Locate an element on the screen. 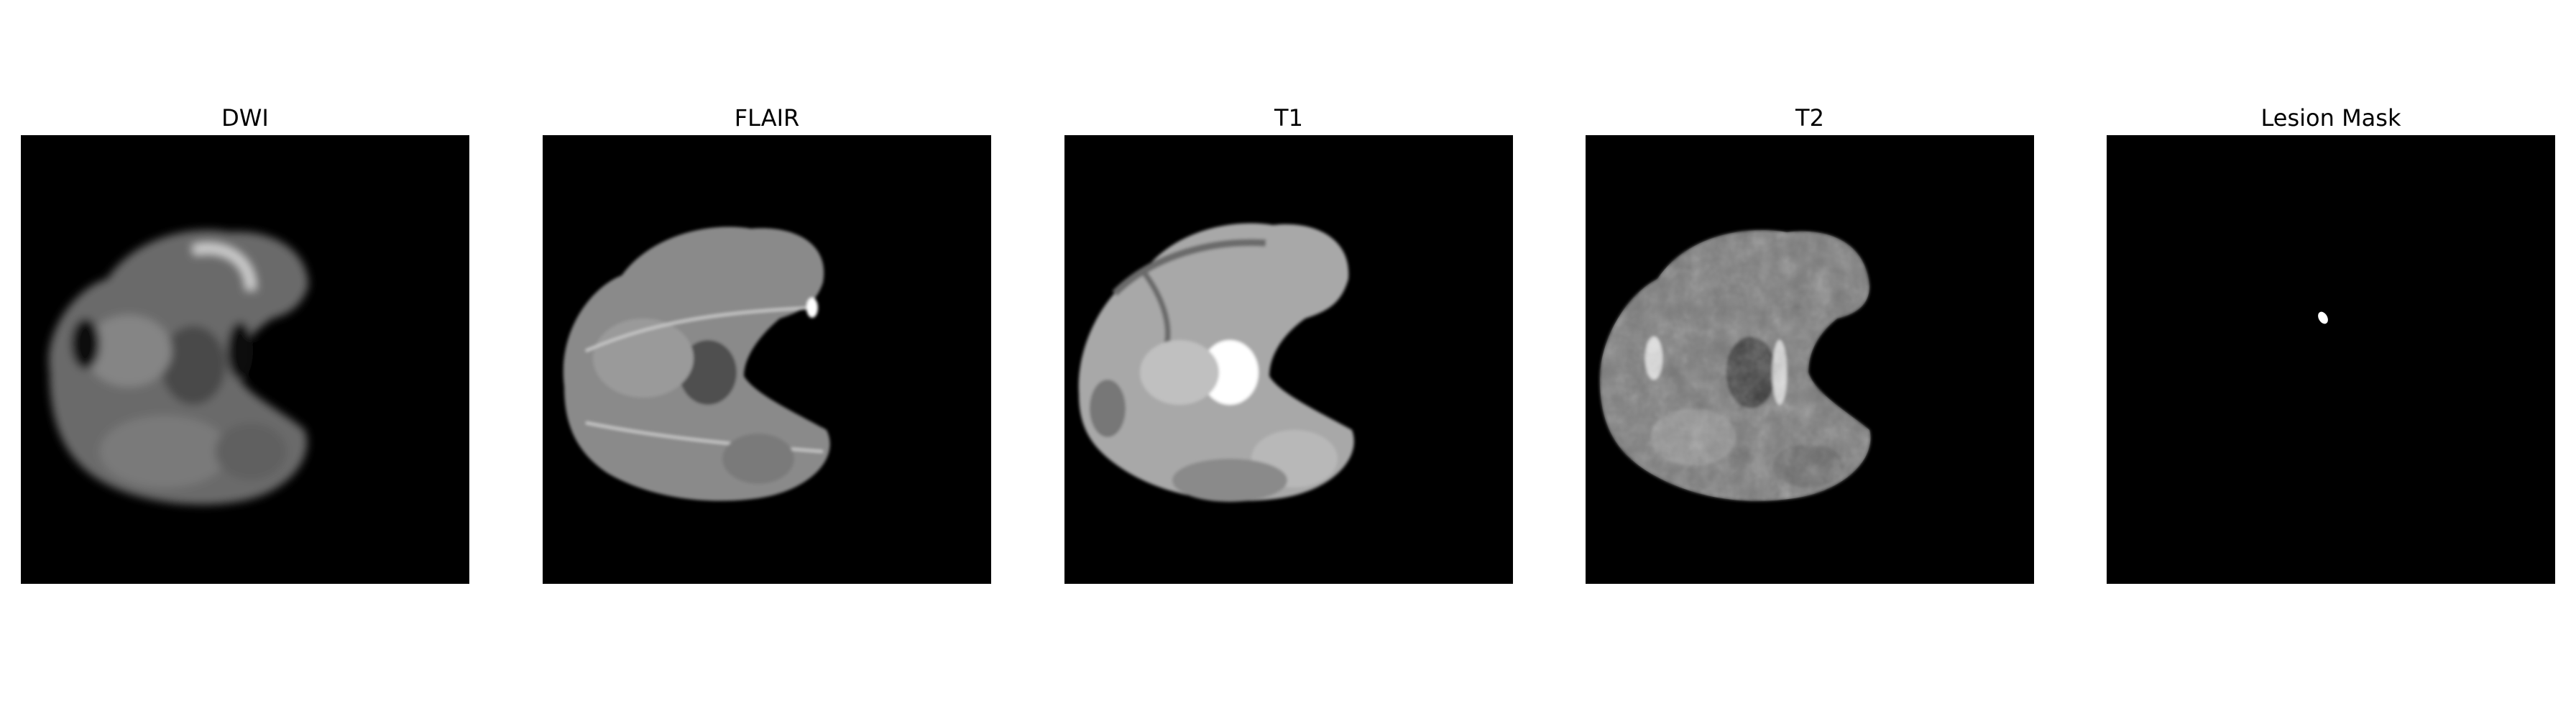  panel-dwi: DWI is located at coordinates (245, 342).